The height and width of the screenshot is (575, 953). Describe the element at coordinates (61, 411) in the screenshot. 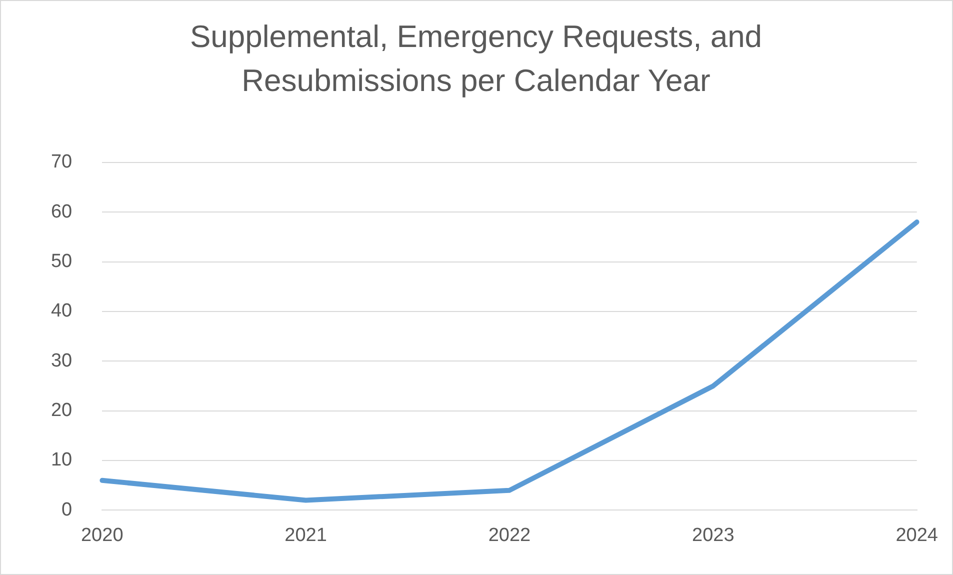

I see `y-tick-label: 20` at that location.